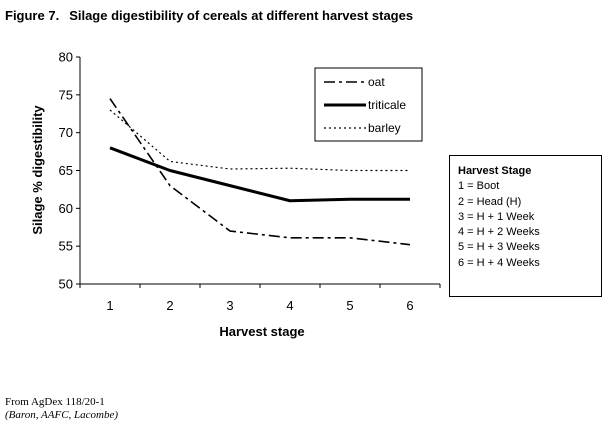 This screenshot has width=615, height=424. Describe the element at coordinates (499, 247) in the screenshot. I see `harvest-stage-item: 5 = H + 3 Weeks` at that location.